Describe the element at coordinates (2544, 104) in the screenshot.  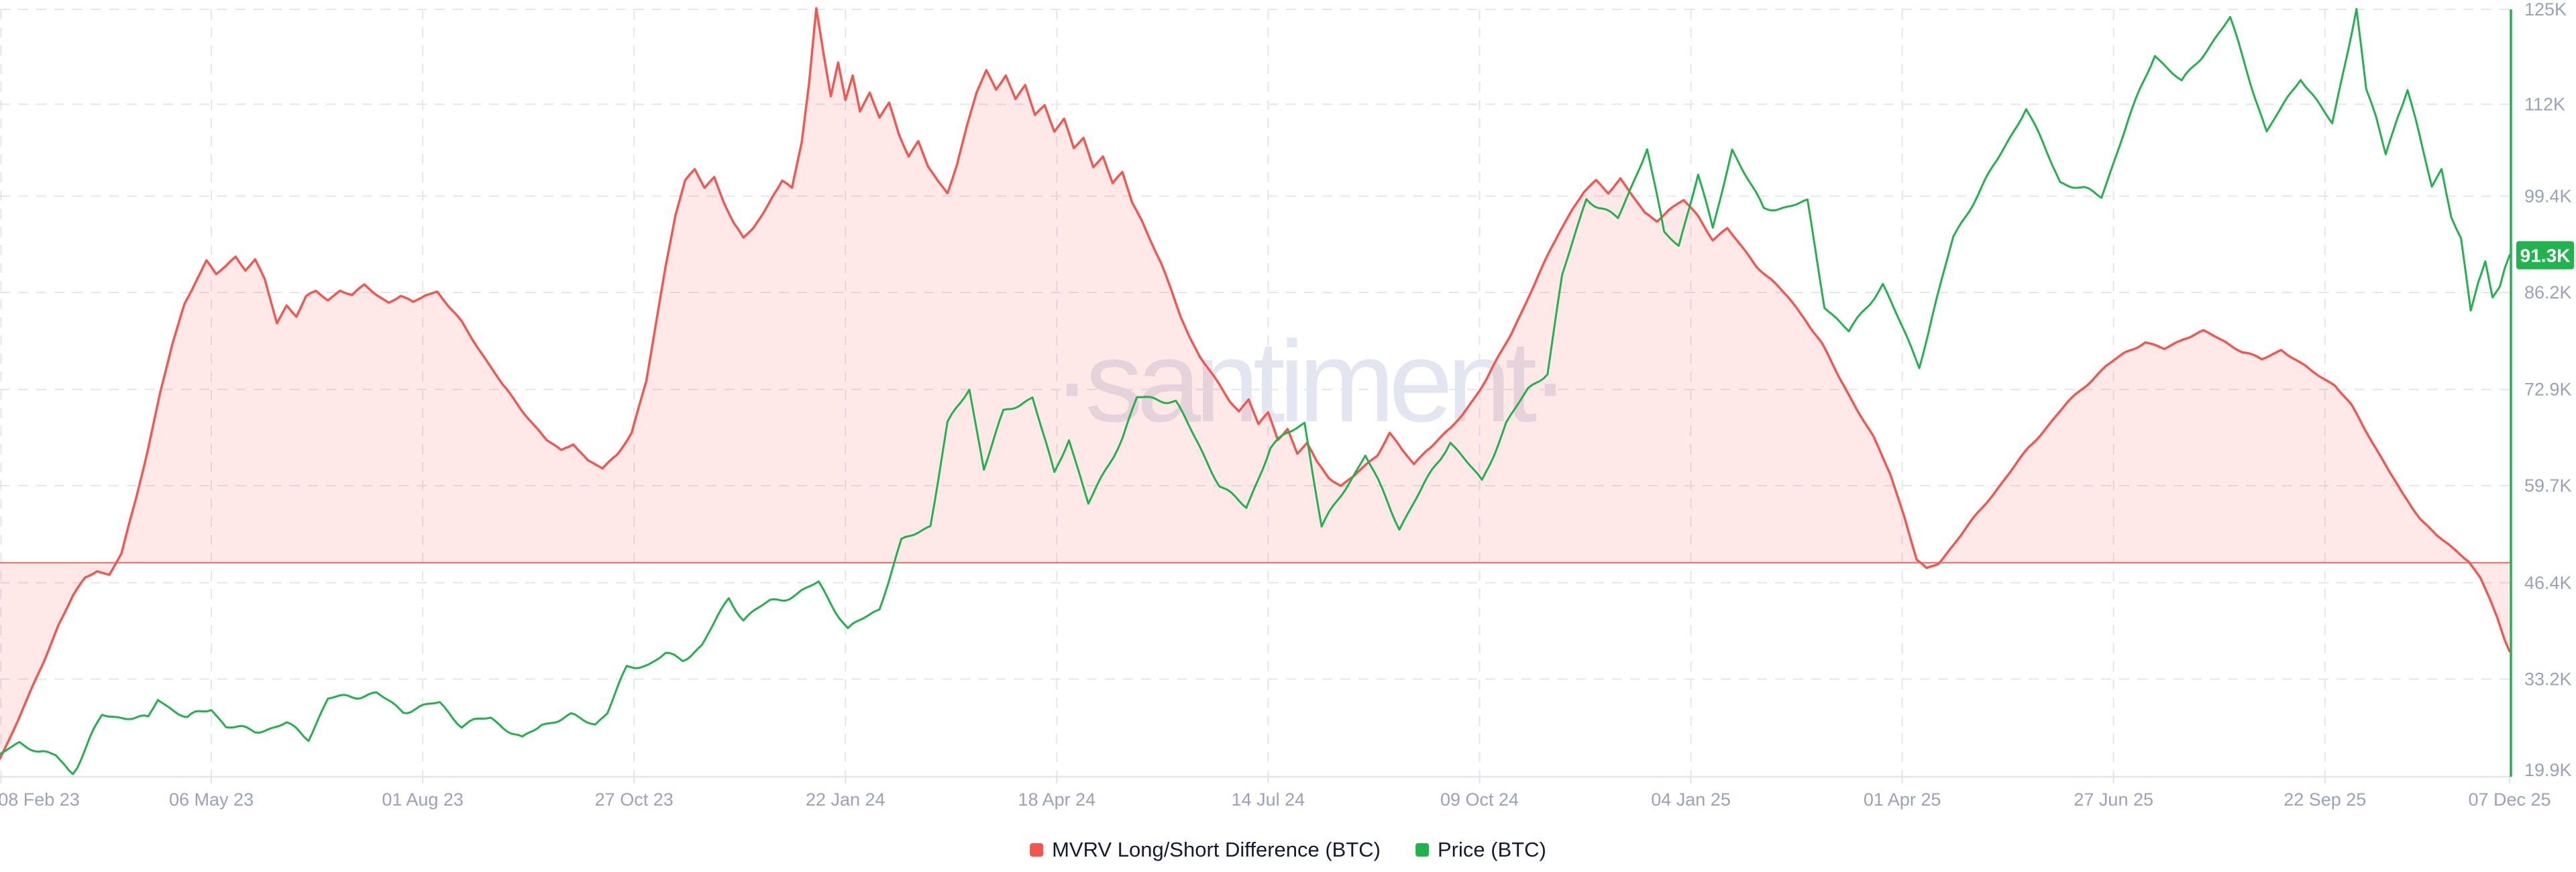
I see `y-axis-tick-label: 112K` at that location.